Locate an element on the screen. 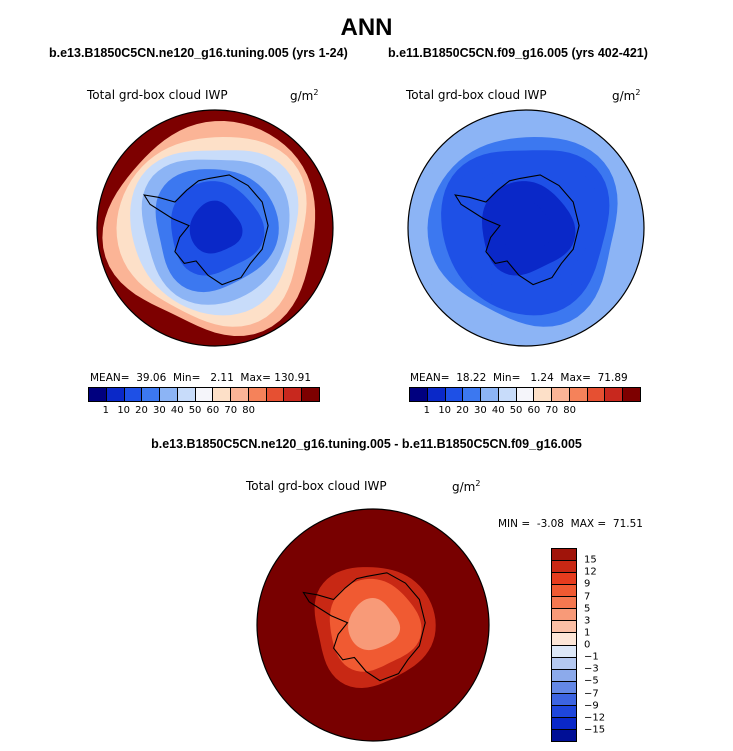 The image size is (733, 751). colorbar-tick-label: −7 is located at coordinates (591, 693).